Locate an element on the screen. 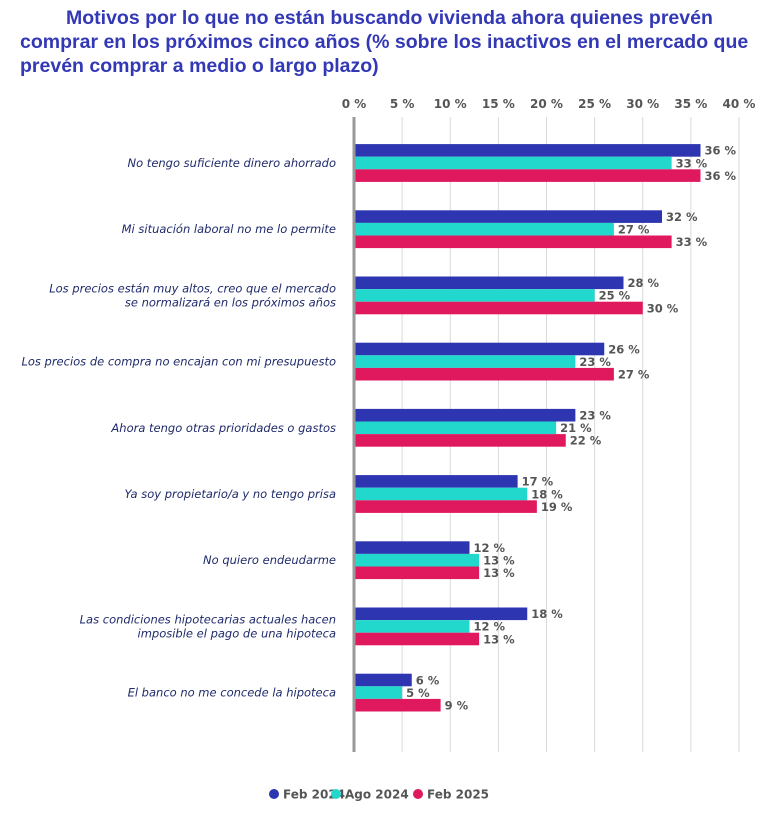 The width and height of the screenshot is (779, 817). legend-label: Feb 2025 is located at coordinates (458, 795).